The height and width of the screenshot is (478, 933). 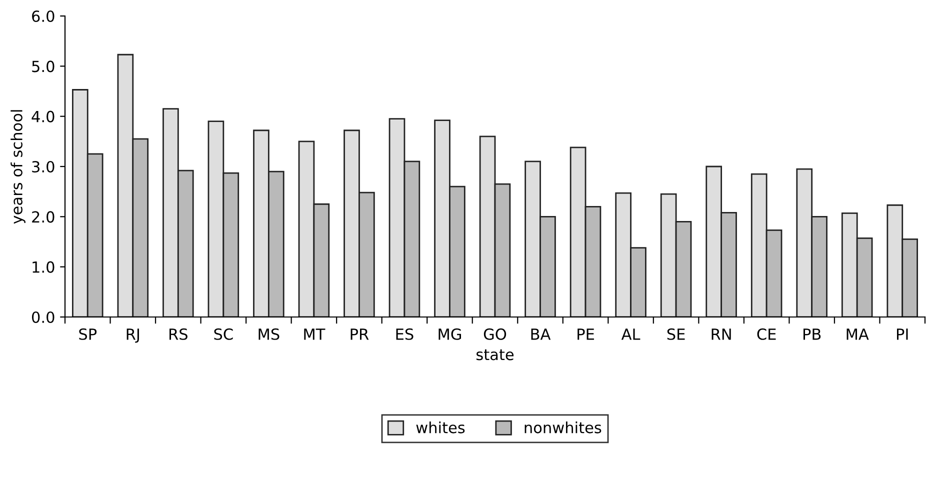 I want to click on x-axis-title: state, so click(x=495, y=354).